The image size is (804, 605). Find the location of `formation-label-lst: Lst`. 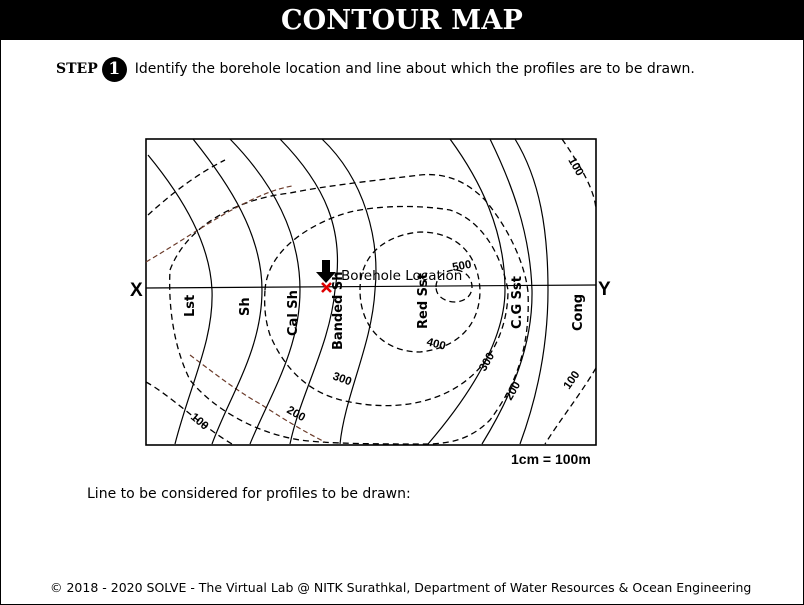

formation-label-lst: Lst is located at coordinates (190, 306).